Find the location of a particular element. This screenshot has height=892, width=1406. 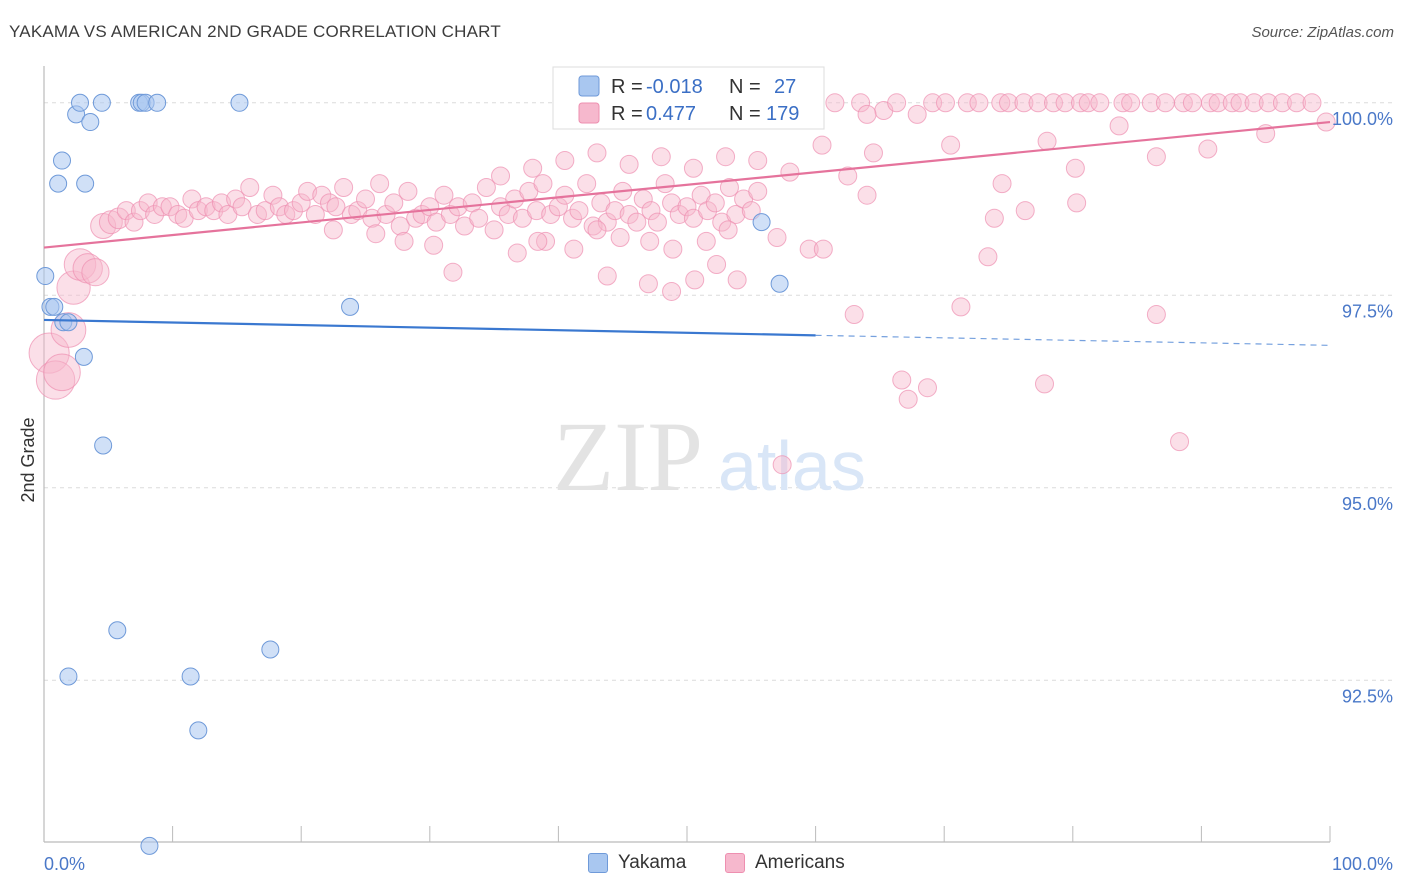

americans-trend-line is located at coordinates (687, 184).